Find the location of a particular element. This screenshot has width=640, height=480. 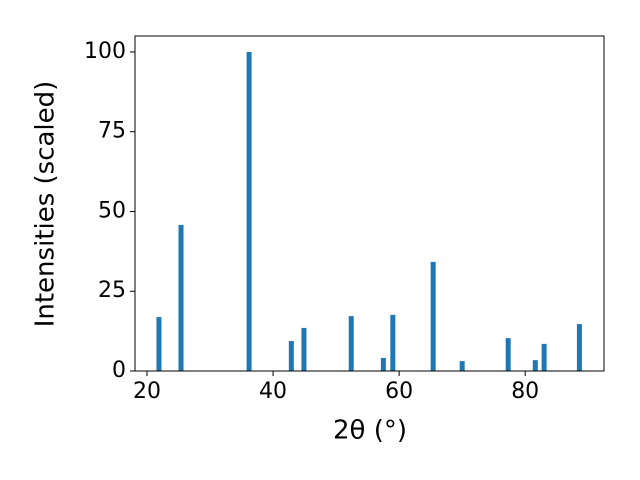

y-tick-label: 0 is located at coordinates (119, 370).